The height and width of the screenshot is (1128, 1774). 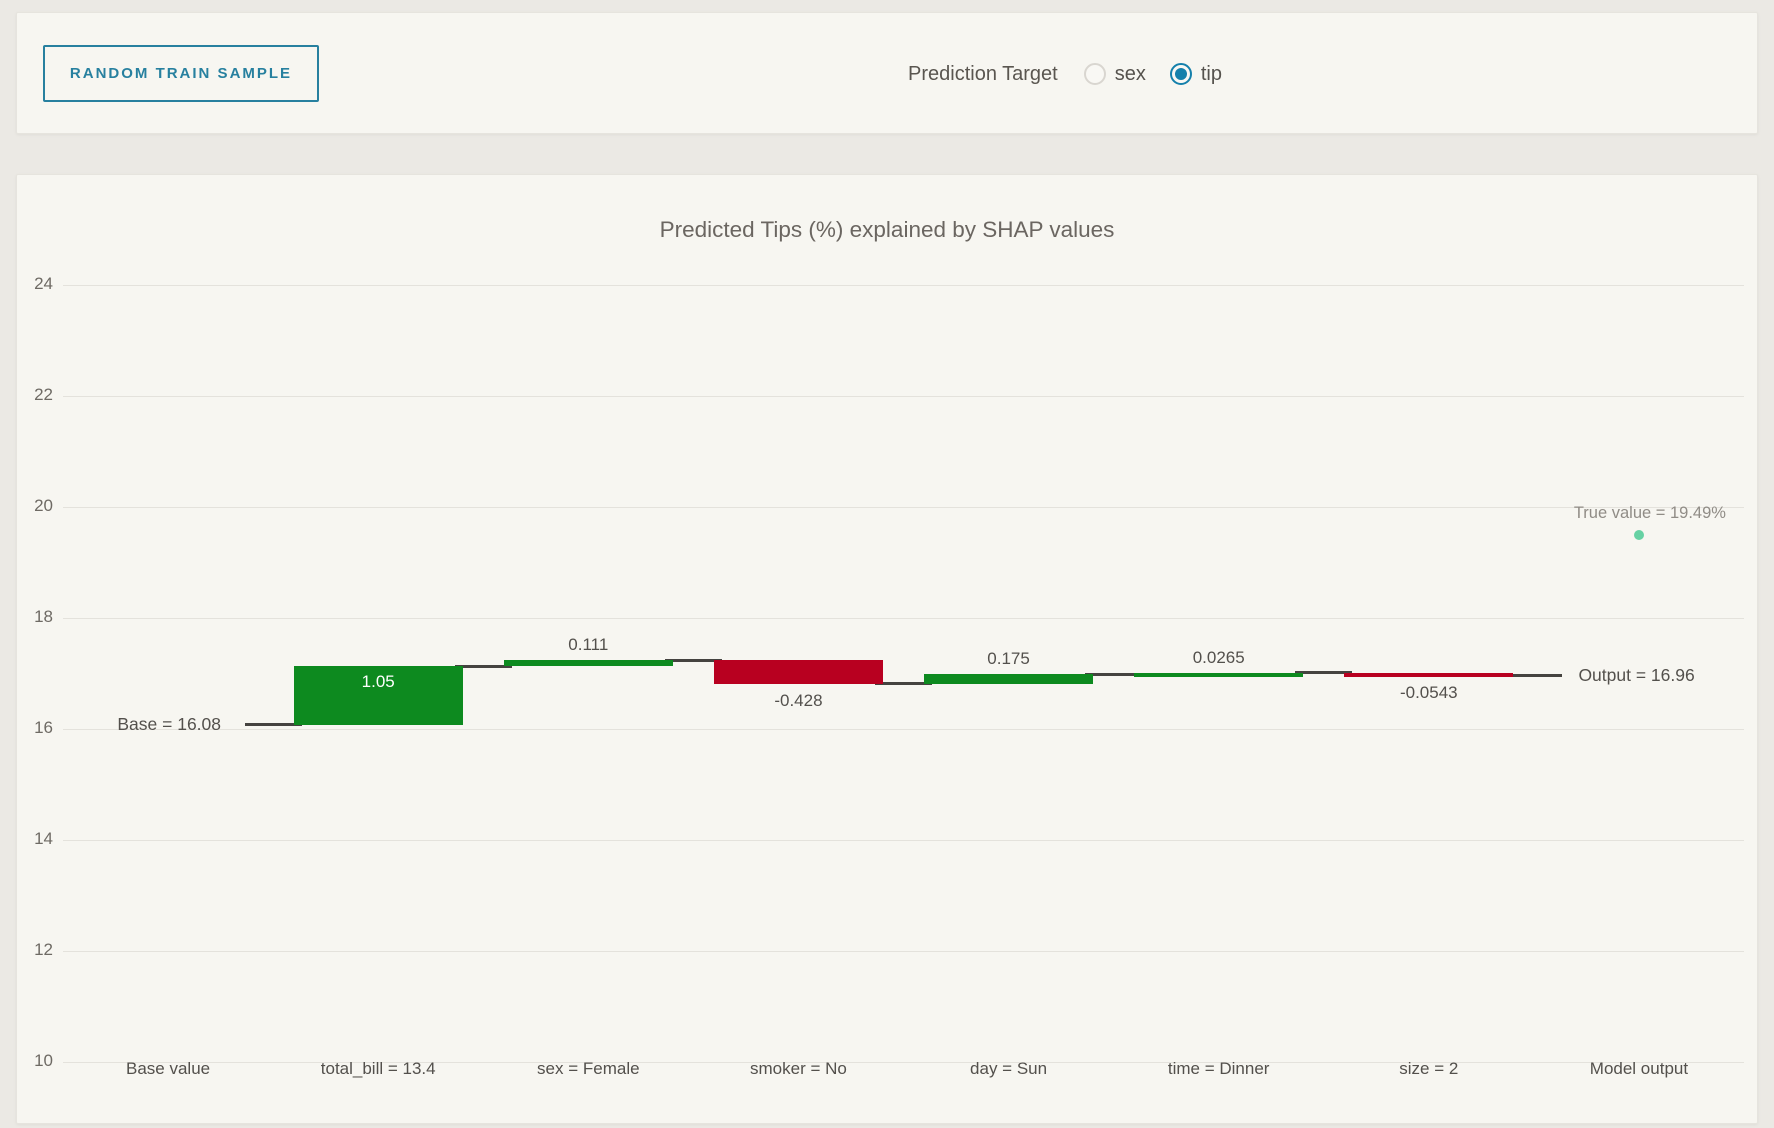 I want to click on base-value-label: Base = 16.08, so click(x=169, y=723).